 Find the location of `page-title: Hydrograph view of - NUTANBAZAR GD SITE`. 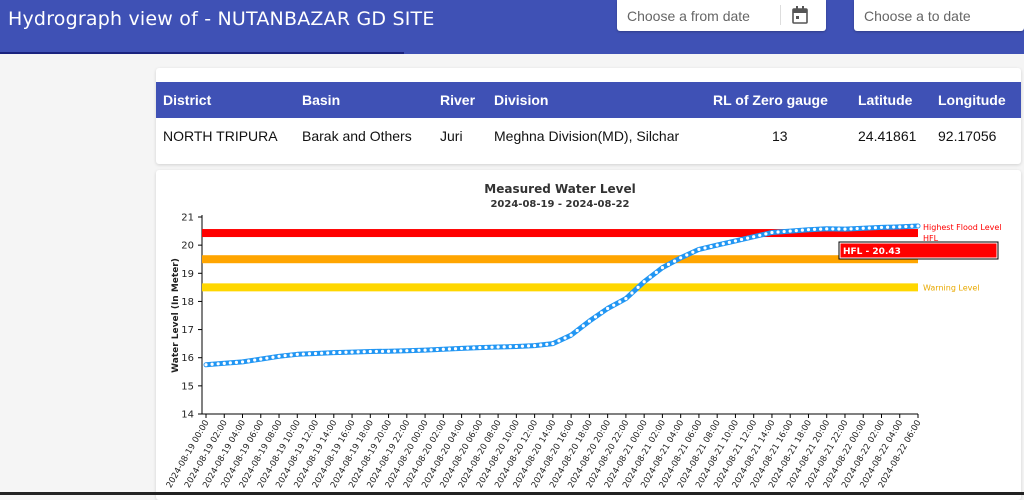

page-title: Hydrograph view of - NUTANBAZAR GD SITE is located at coordinates (221, 19).